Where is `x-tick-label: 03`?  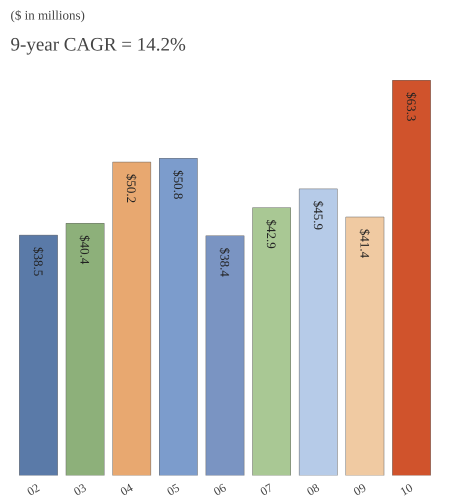
x-tick-label: 03 is located at coordinates (80, 489).